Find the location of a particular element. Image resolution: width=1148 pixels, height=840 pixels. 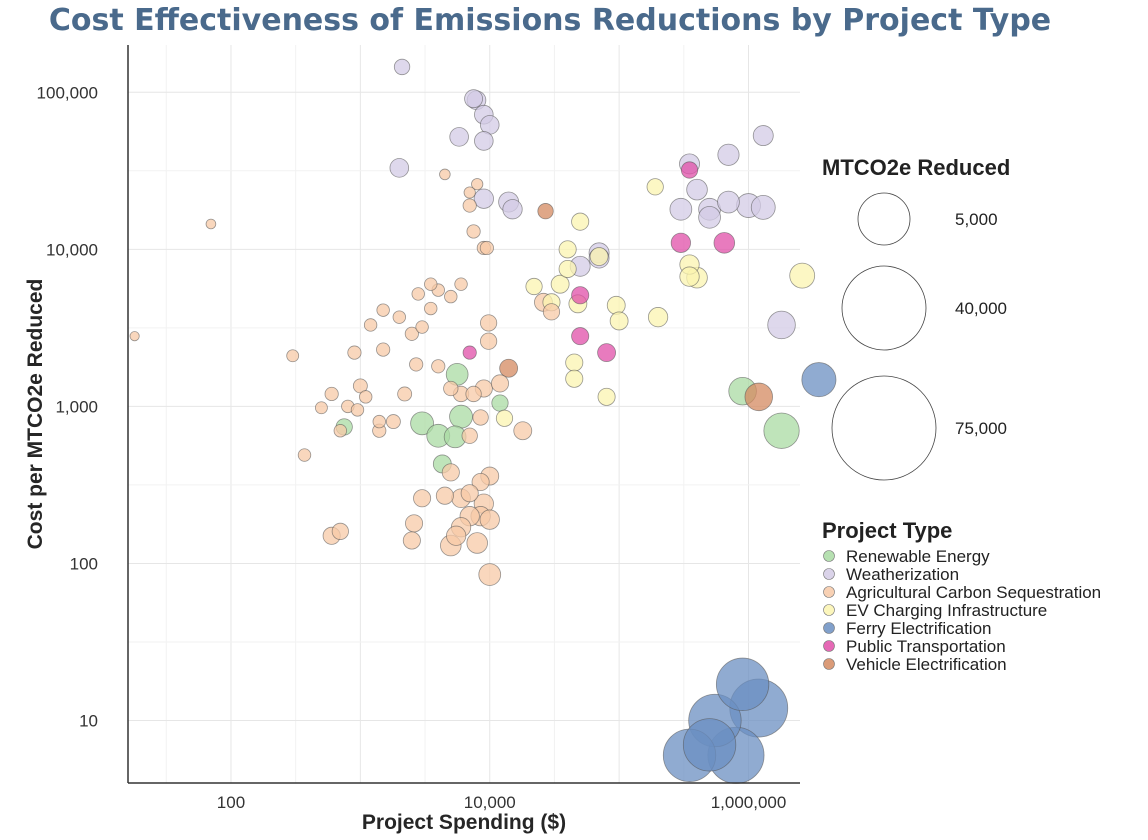

y-tick-label: 10,000 is located at coordinates (72, 249).